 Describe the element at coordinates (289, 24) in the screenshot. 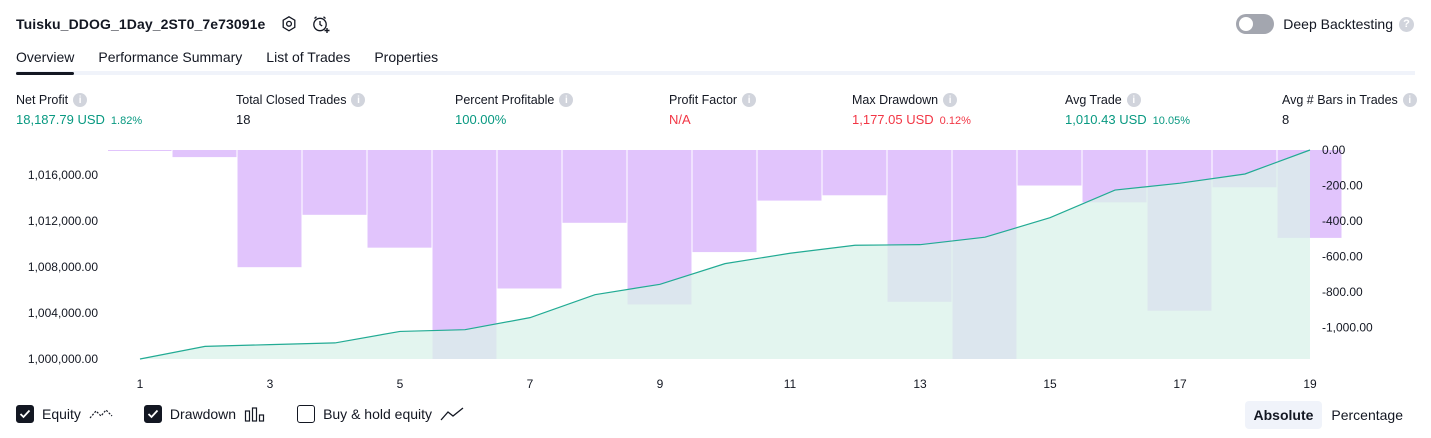

I see `settings-gear-icon` at that location.